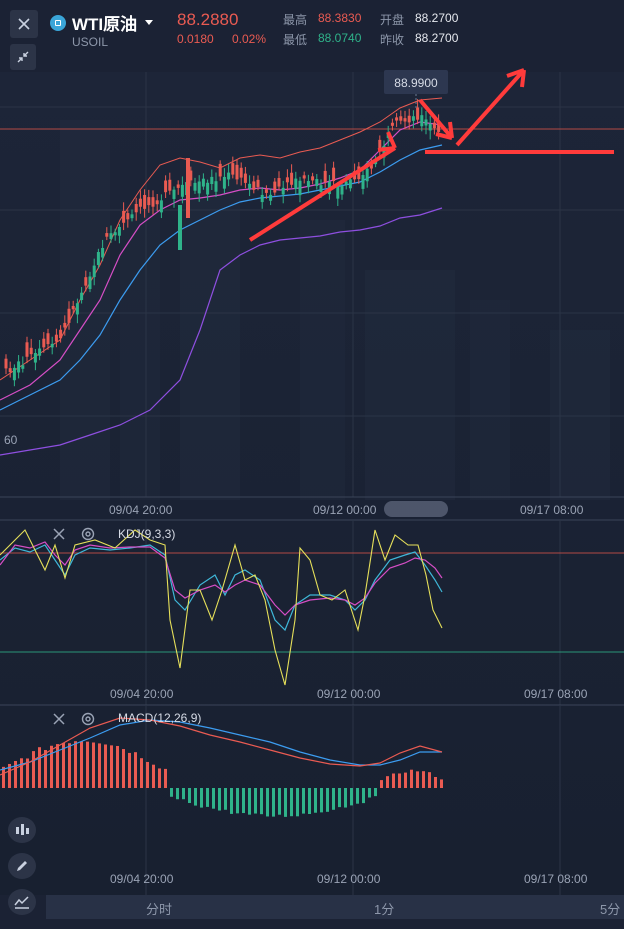 The image size is (624, 929). I want to click on collapse-button, so click(23, 57).